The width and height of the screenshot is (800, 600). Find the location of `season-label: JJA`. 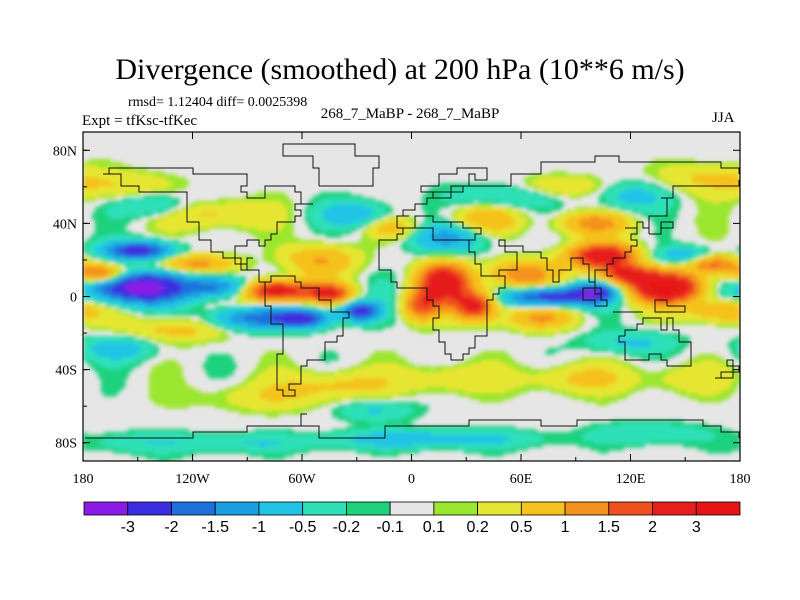

season-label: JJA is located at coordinates (723, 118).